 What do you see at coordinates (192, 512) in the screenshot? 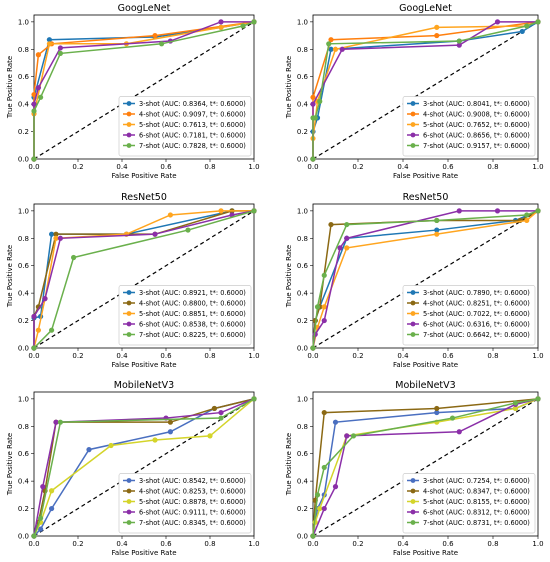
I see `legend-entry: 6-shot (AUC: 0.9111, t*: 0.6000)` at bounding box center [192, 512].